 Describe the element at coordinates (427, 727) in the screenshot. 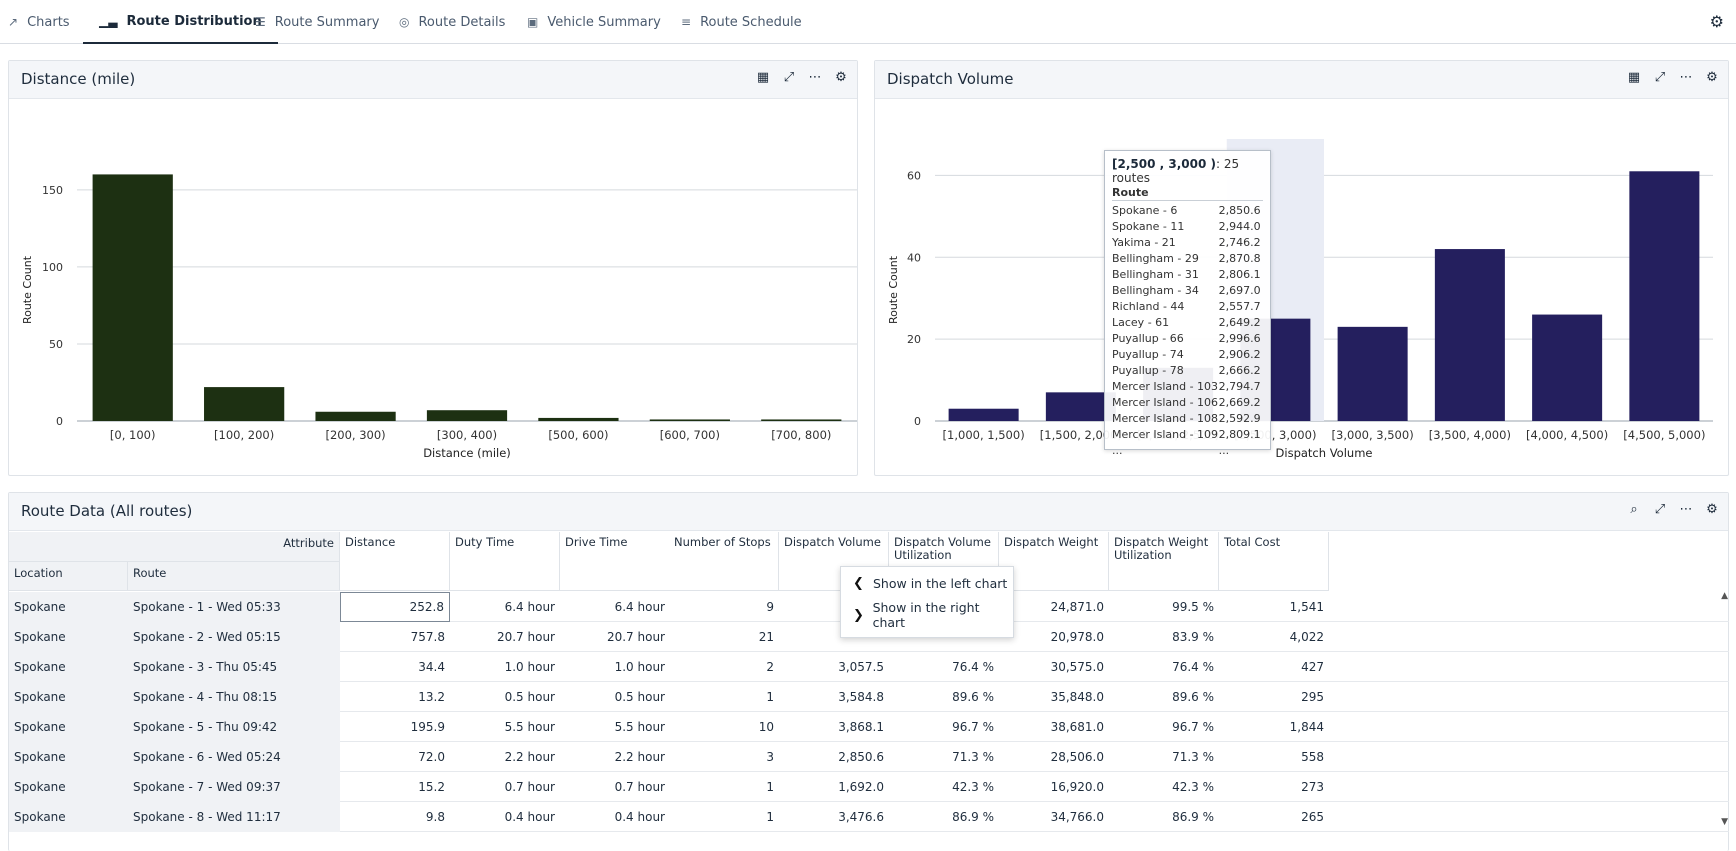

I see `data-cell: 195.9` at that location.